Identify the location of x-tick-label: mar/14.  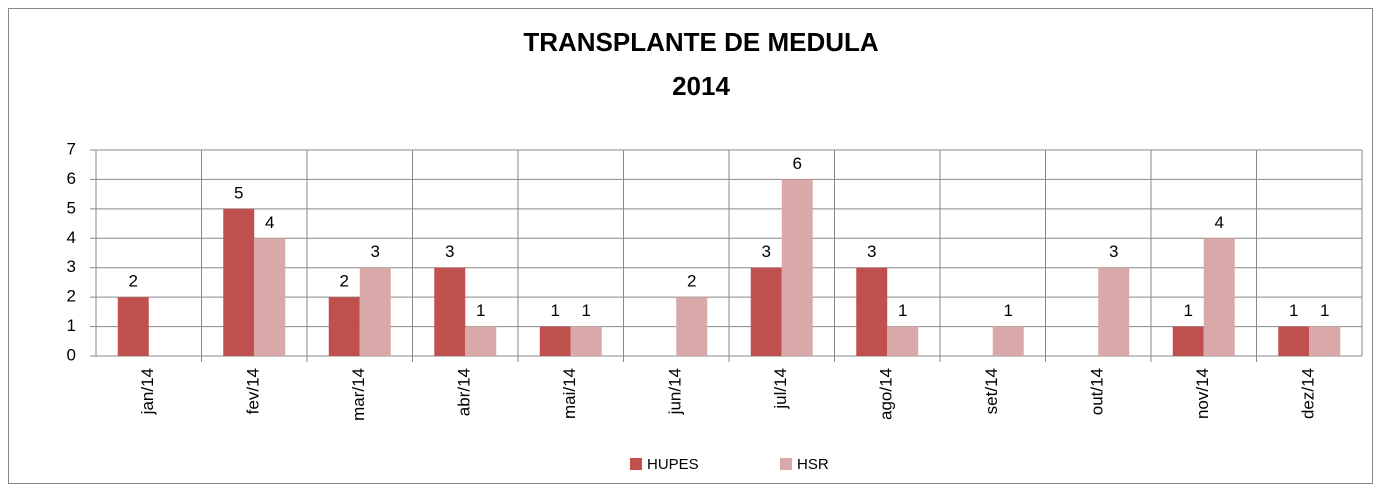
(358, 394).